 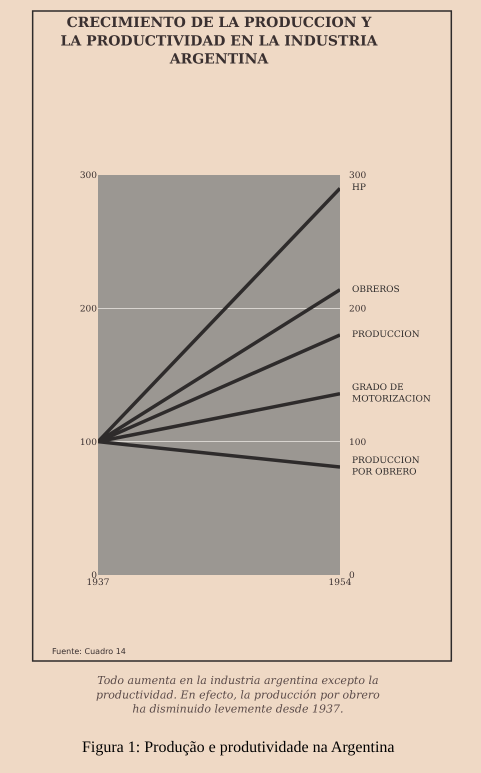 I want to click on x-tick-label: 1954, so click(x=340, y=583).